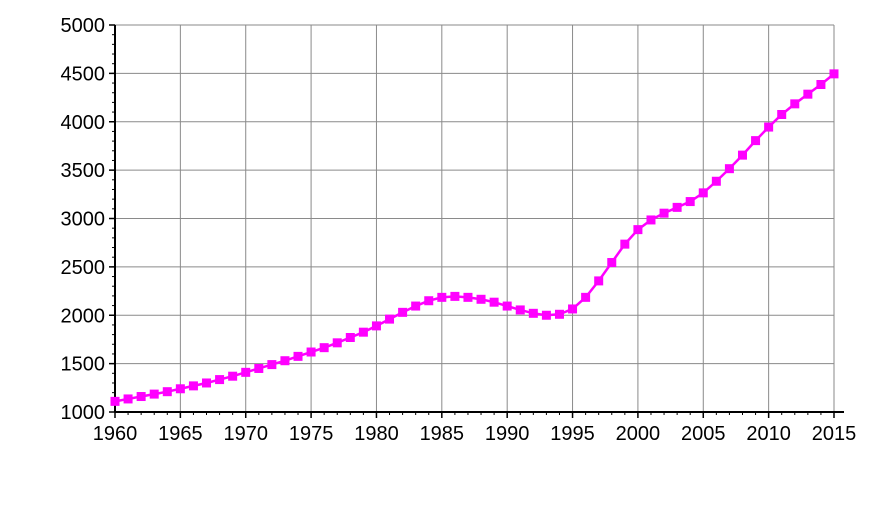  Describe the element at coordinates (703, 434) in the screenshot. I see `x-tick-label: 2005` at that location.